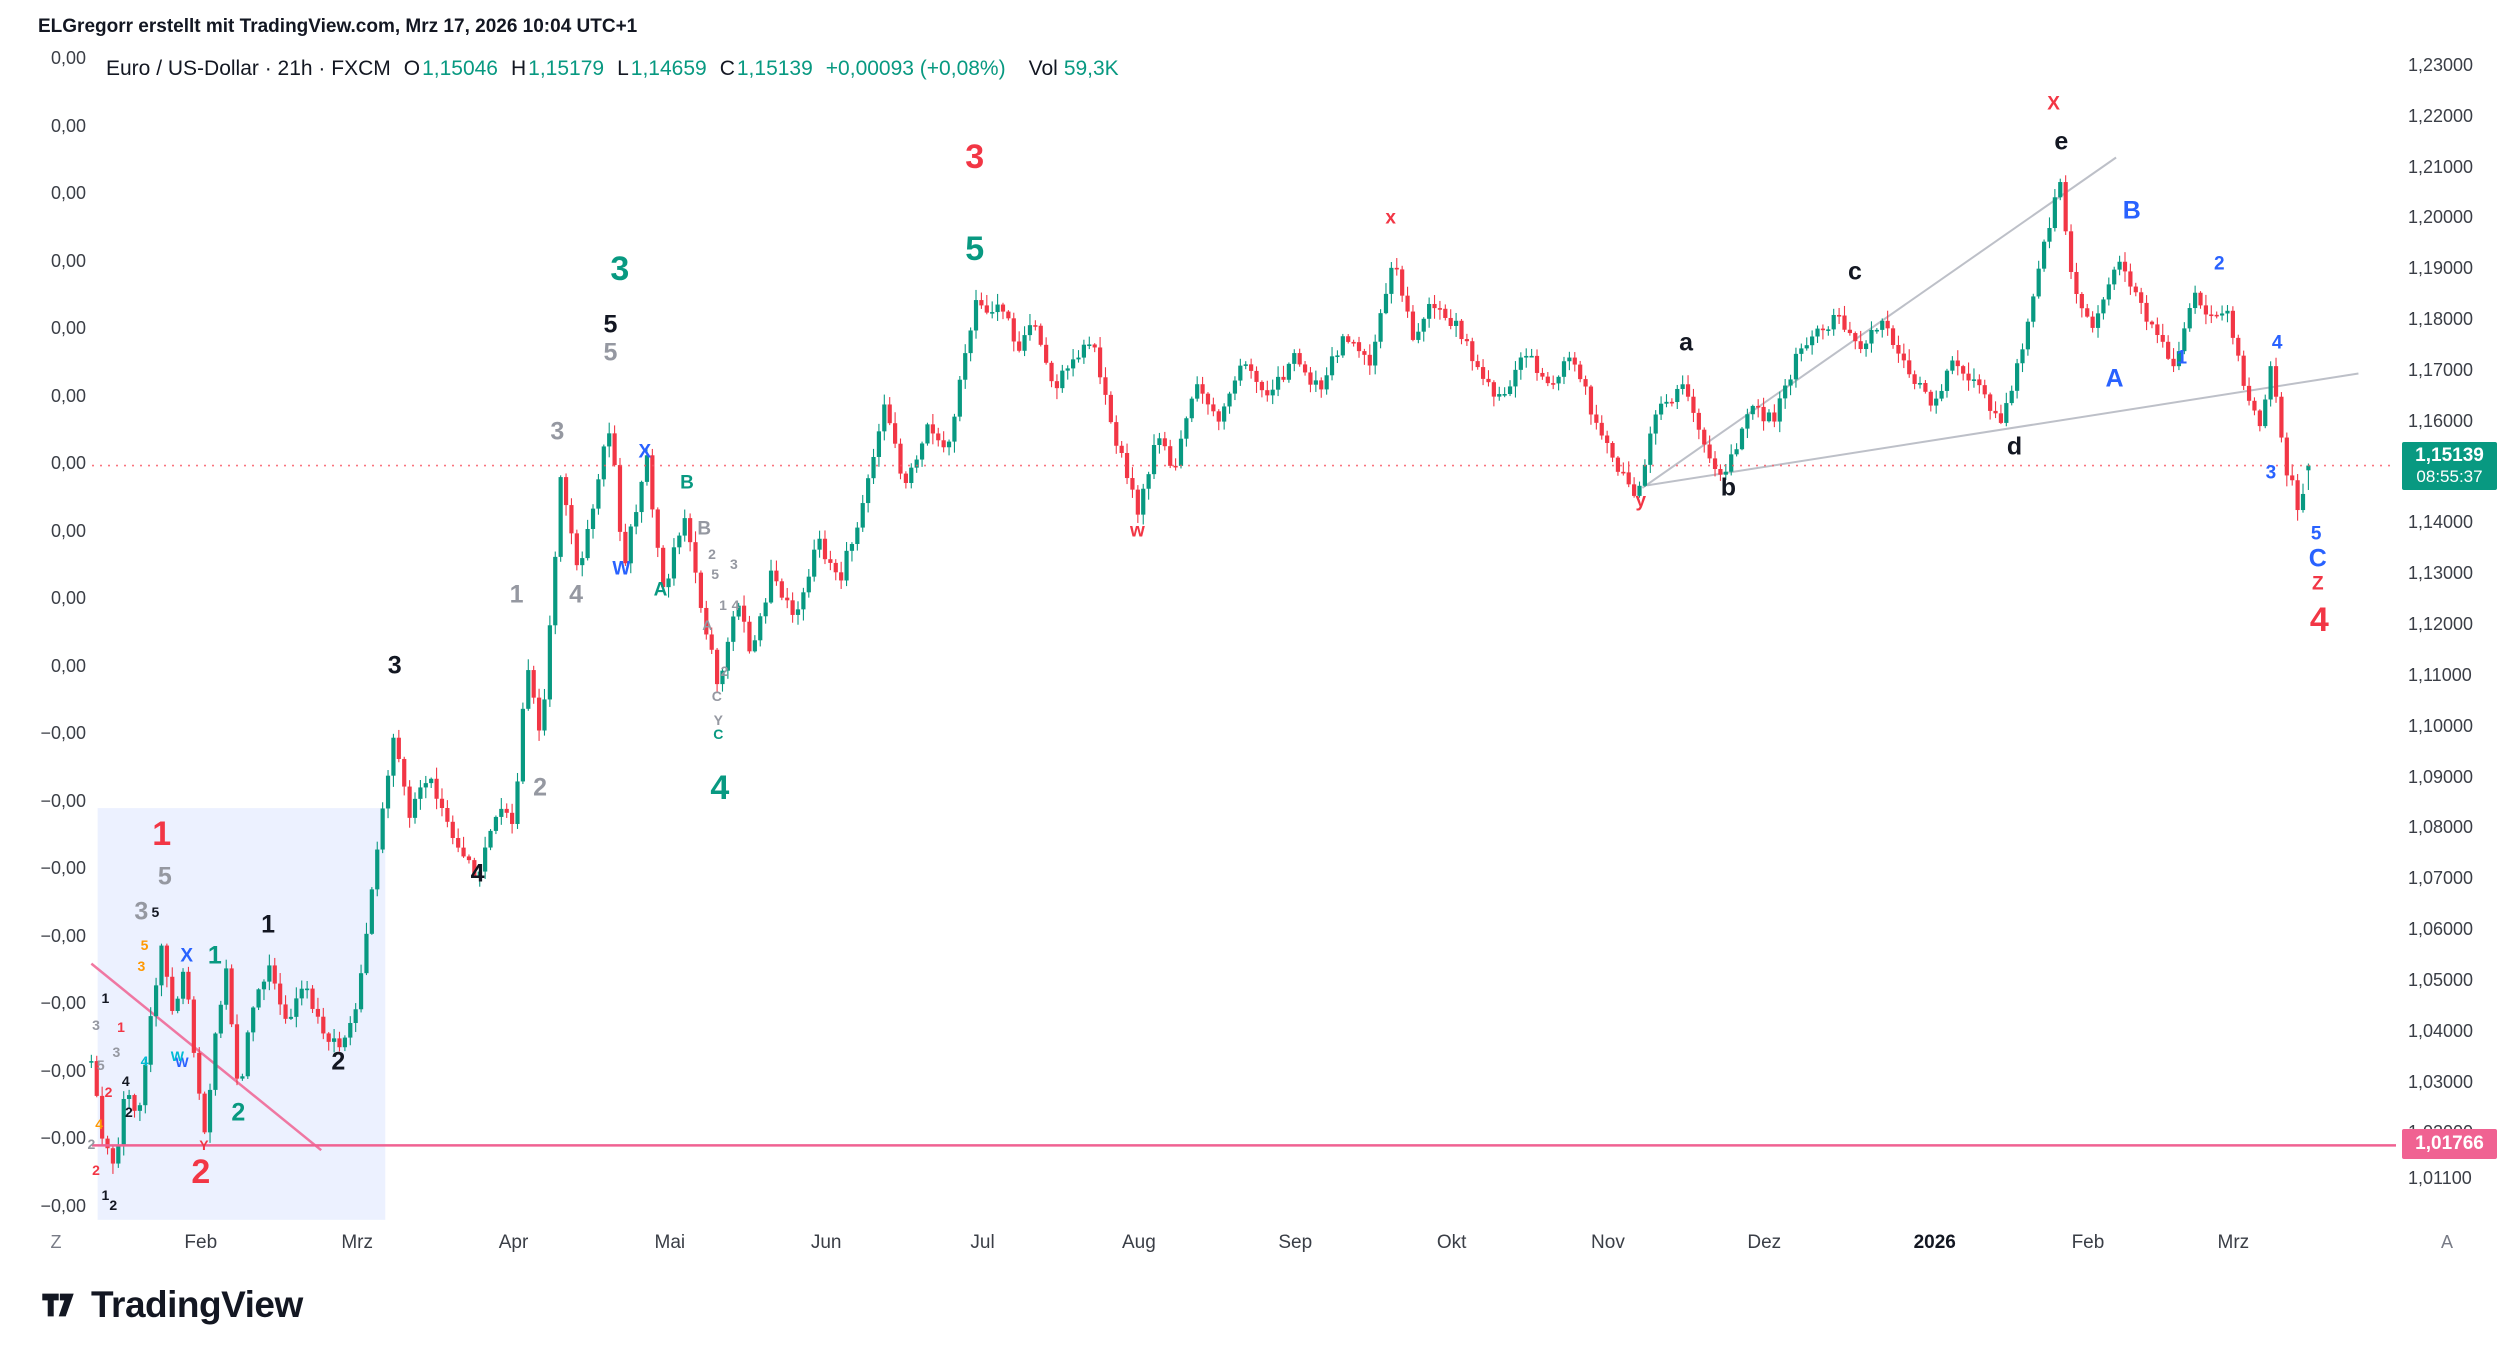 Image resolution: width=2500 pixels, height=1345 pixels. Describe the element at coordinates (450, 68) in the screenshot. I see `ohlc-open: O1,15046` at that location.